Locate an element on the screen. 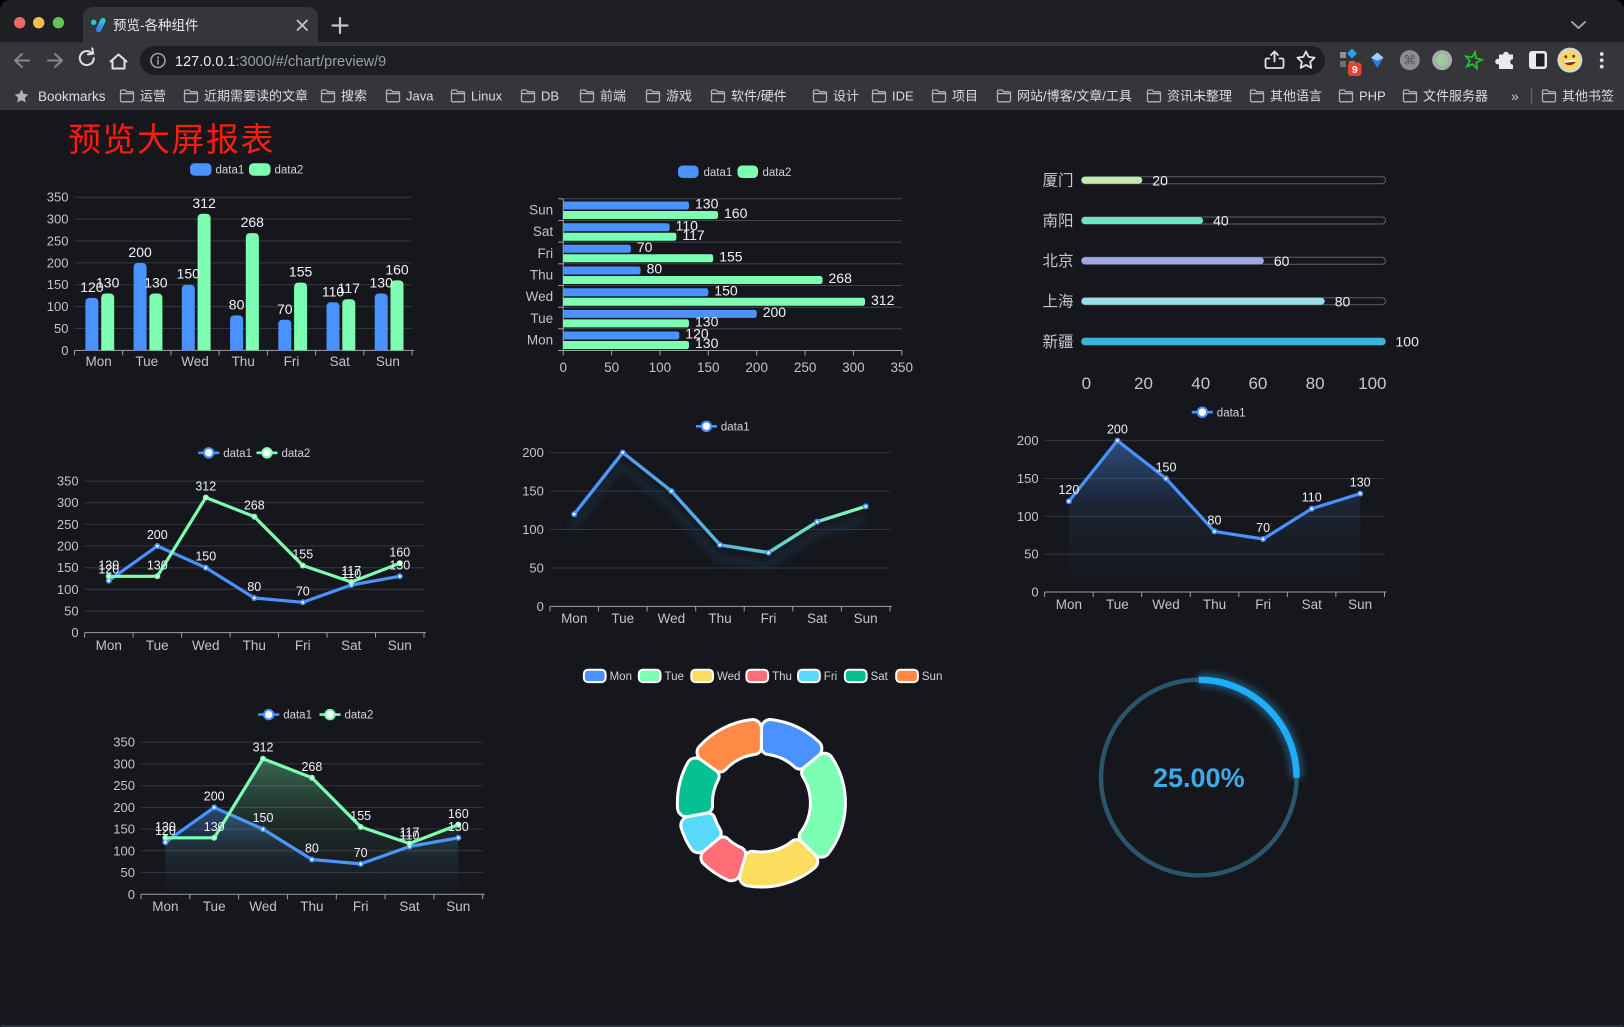 The width and height of the screenshot is (1624, 1027). svg-text: Tue is located at coordinates (157, 645).